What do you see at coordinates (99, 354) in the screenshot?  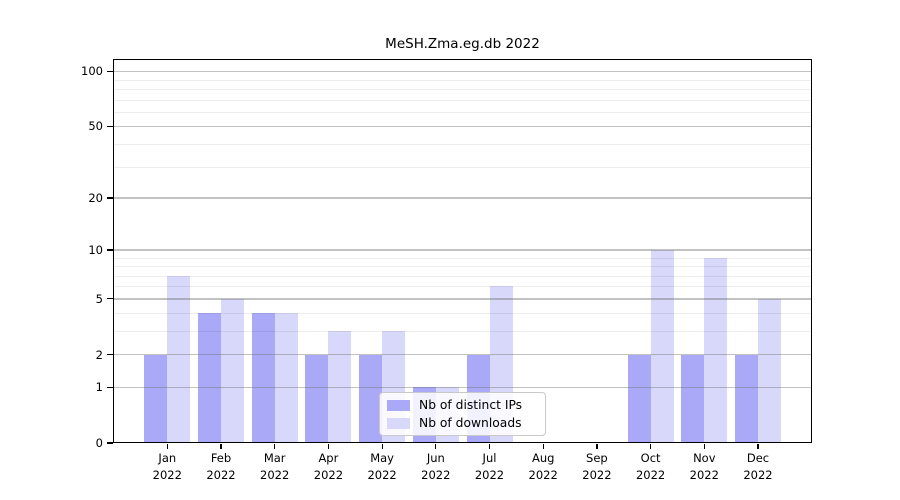 I see `y-tick-label: 2` at bounding box center [99, 354].